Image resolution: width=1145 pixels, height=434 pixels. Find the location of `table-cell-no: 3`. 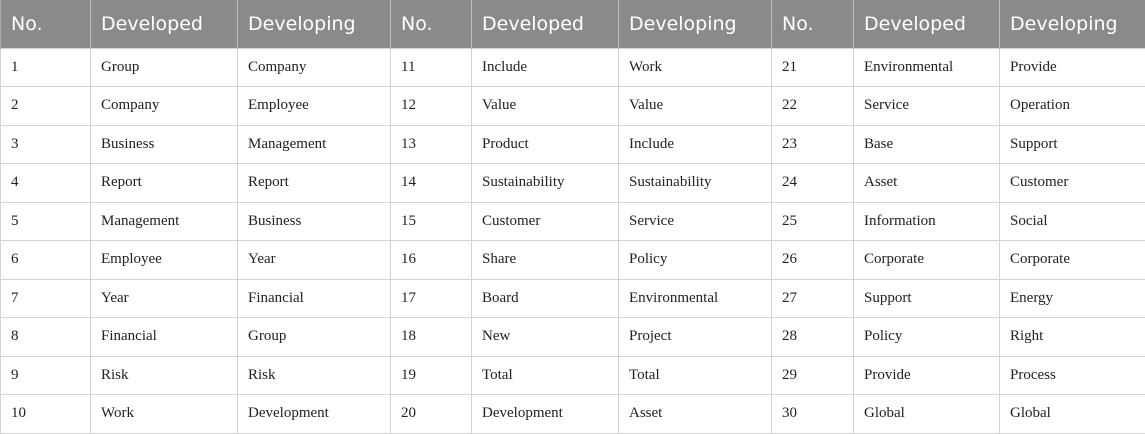

table-cell-no: 3 is located at coordinates (46, 144).